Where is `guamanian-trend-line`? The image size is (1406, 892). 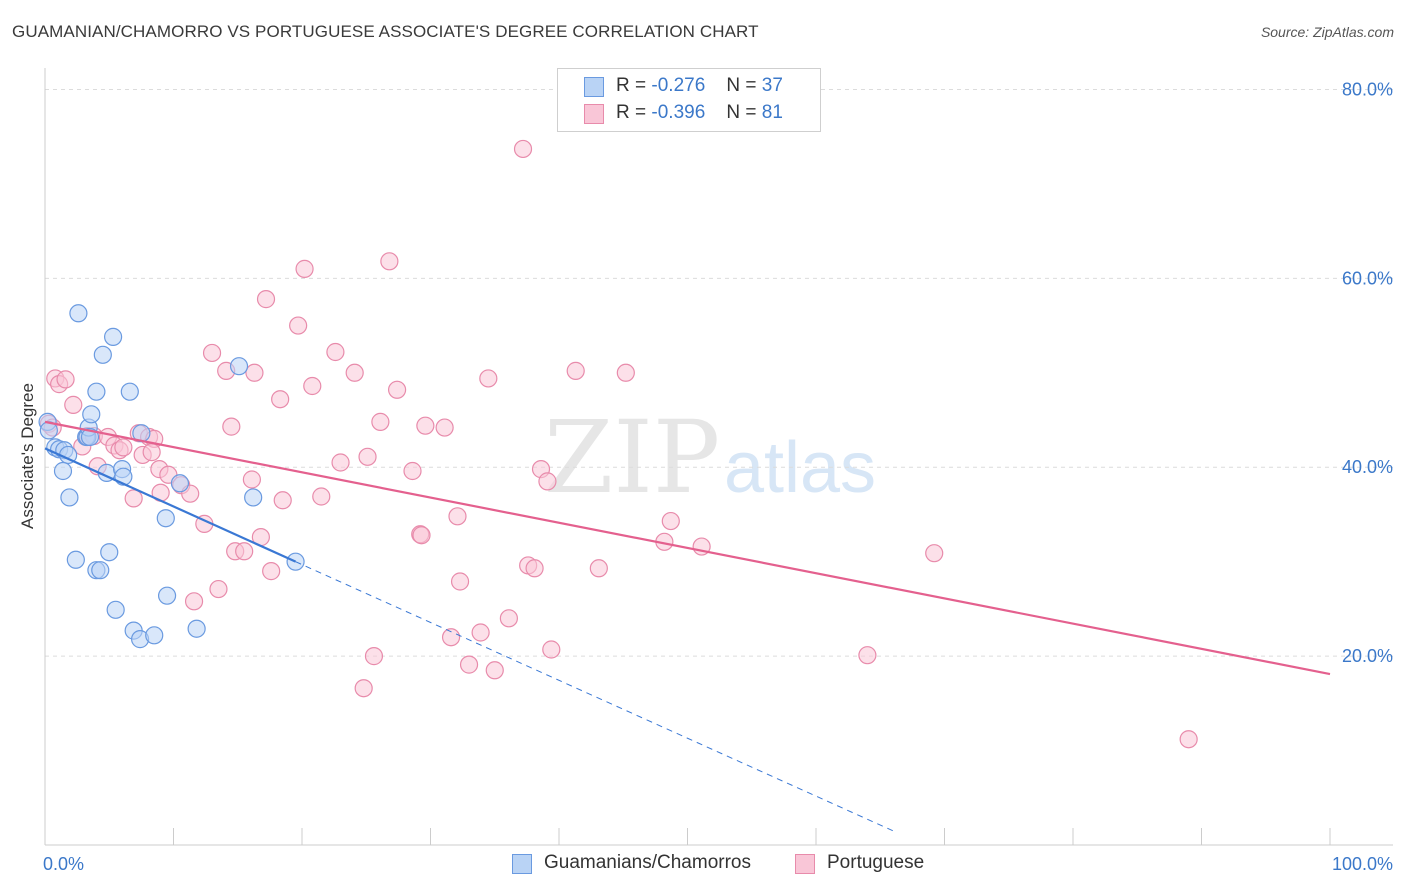
guamanian-trend-line is located at coordinates (170, 505).